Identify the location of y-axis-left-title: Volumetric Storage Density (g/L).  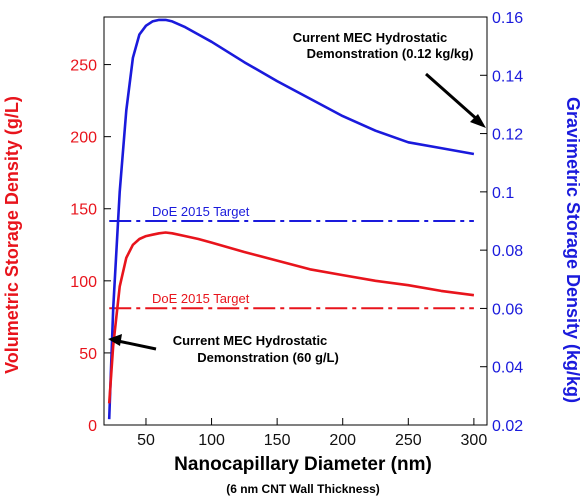
(12, 235).